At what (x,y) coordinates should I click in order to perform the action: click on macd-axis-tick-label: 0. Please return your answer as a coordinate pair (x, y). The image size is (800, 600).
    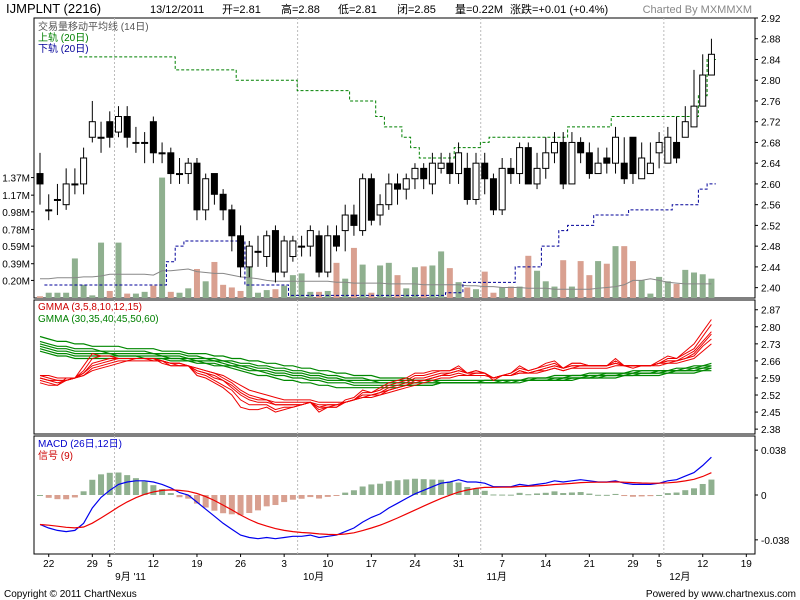
    Looking at the image, I should click on (764, 496).